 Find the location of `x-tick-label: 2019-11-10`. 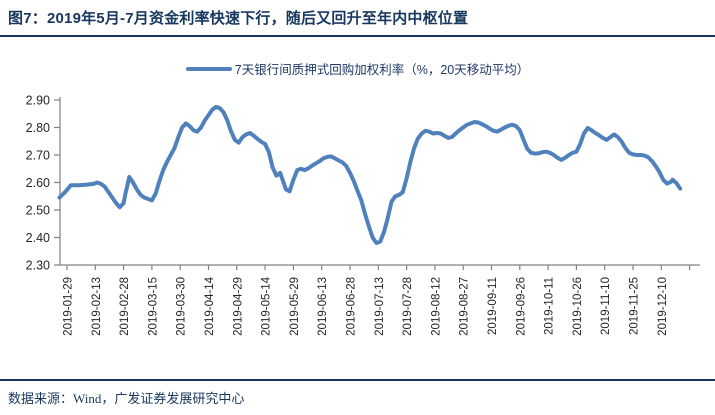

x-tick-label: 2019-11-10 is located at coordinates (606, 306).